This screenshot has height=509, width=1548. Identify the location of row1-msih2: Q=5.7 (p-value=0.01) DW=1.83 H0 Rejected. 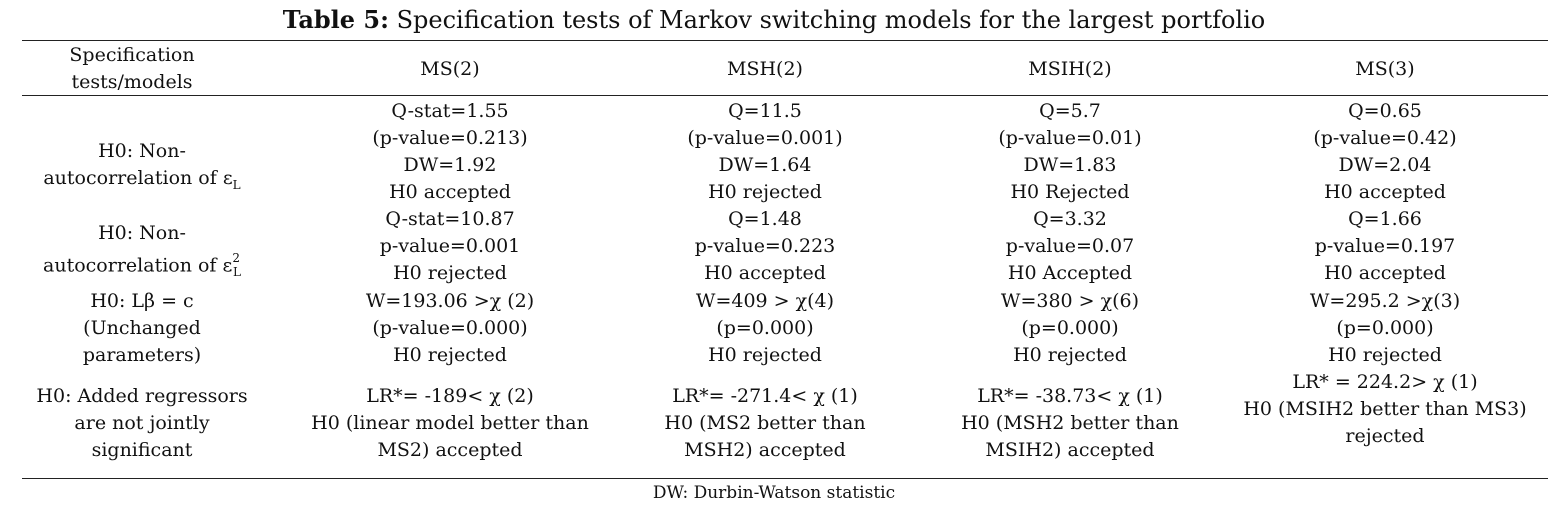
(1070, 151).